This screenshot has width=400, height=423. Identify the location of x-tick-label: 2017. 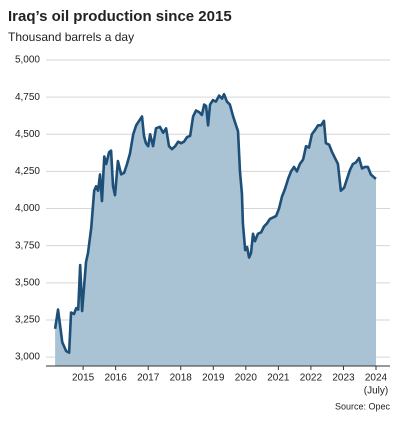
(148, 378).